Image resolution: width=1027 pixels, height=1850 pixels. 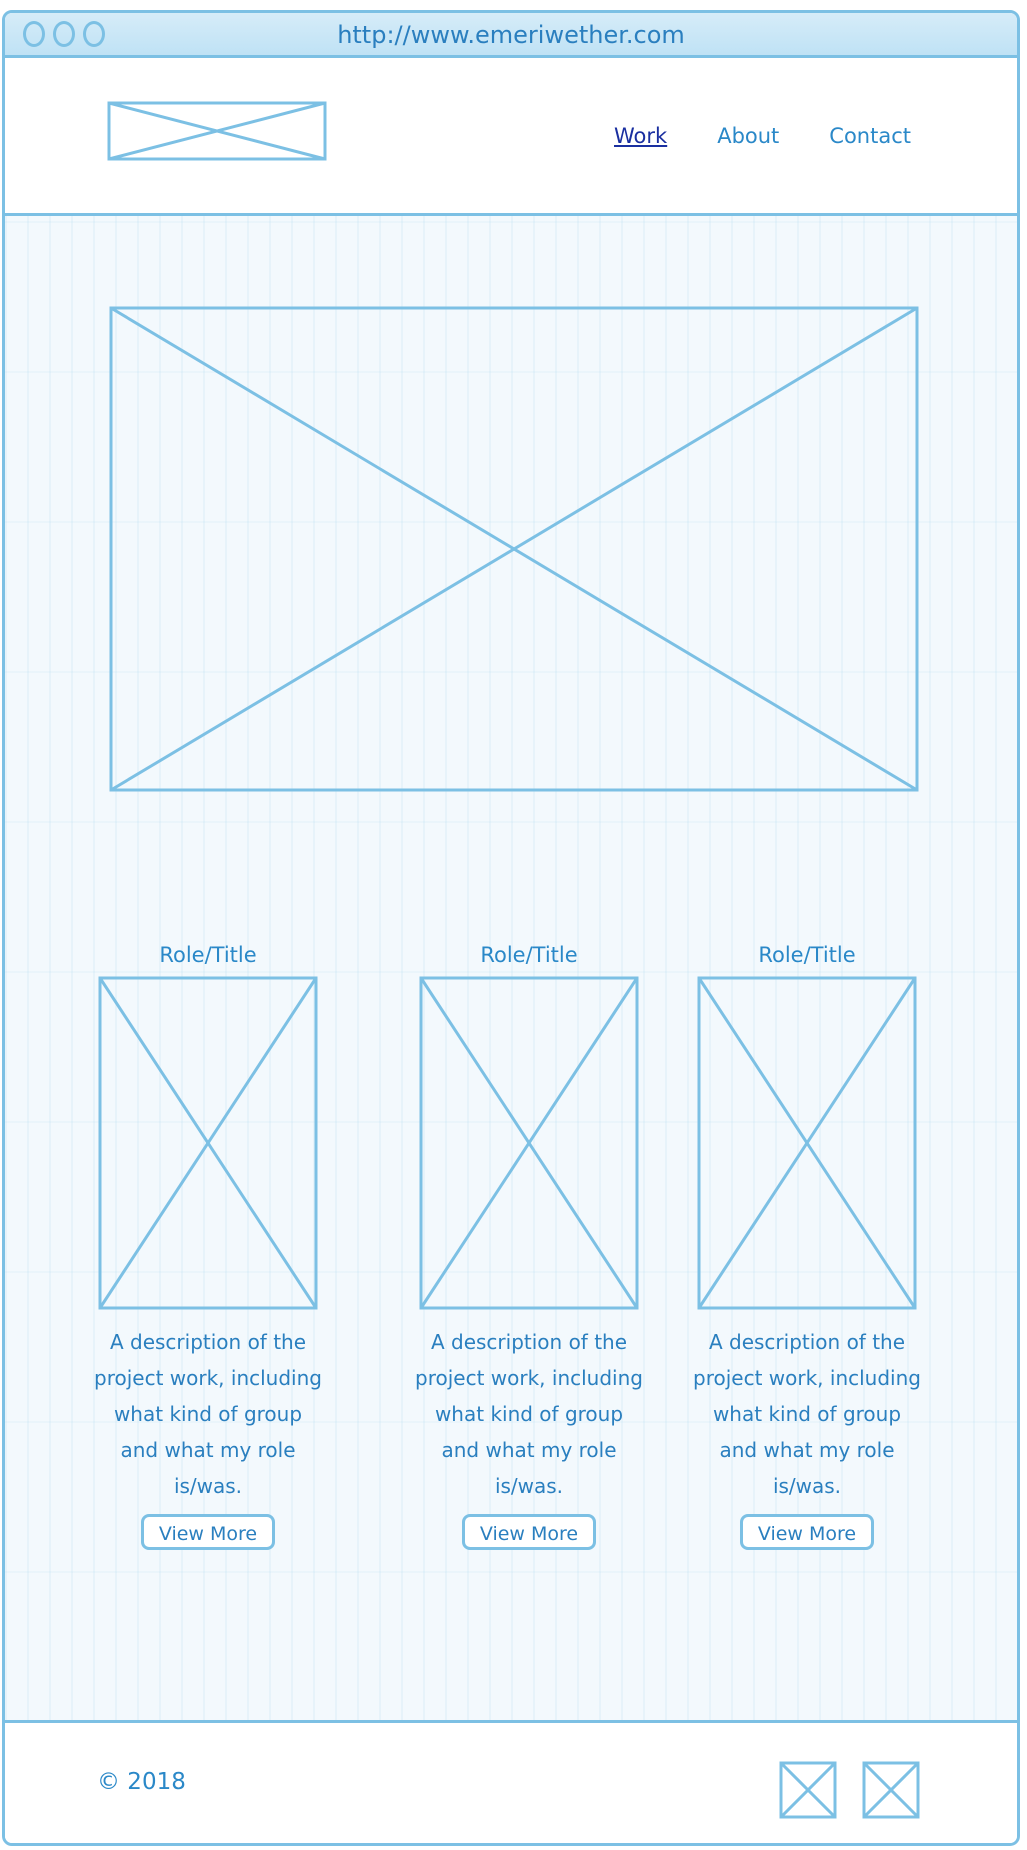 I want to click on nav-link-about: About, so click(x=748, y=136).